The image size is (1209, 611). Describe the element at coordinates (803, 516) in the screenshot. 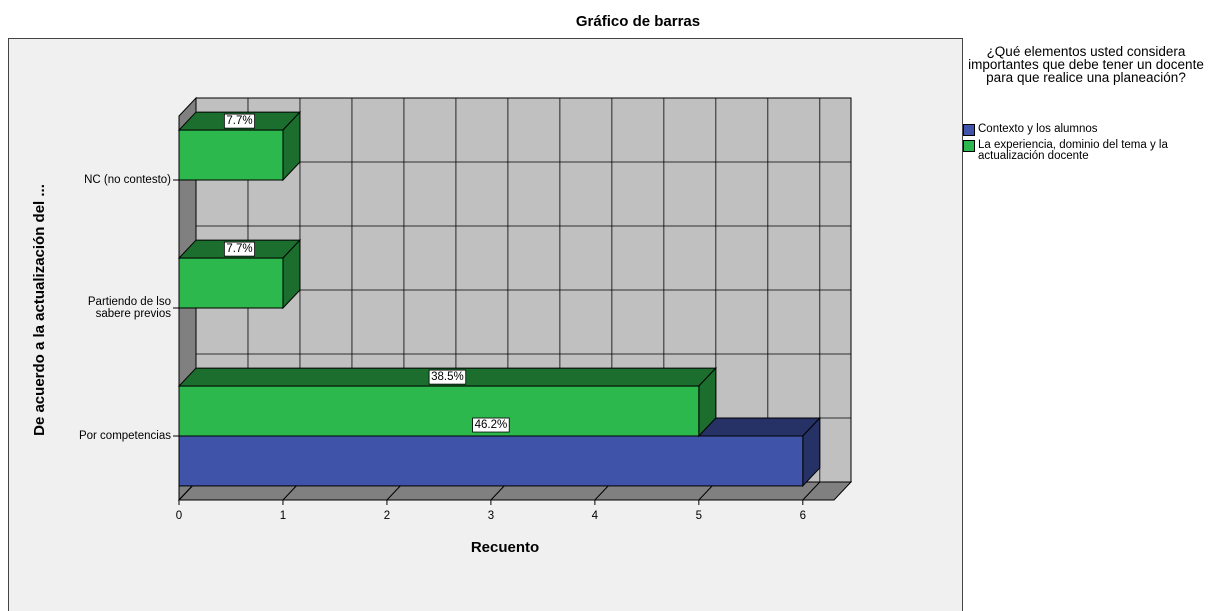

I see `x-tick-label: 6` at that location.